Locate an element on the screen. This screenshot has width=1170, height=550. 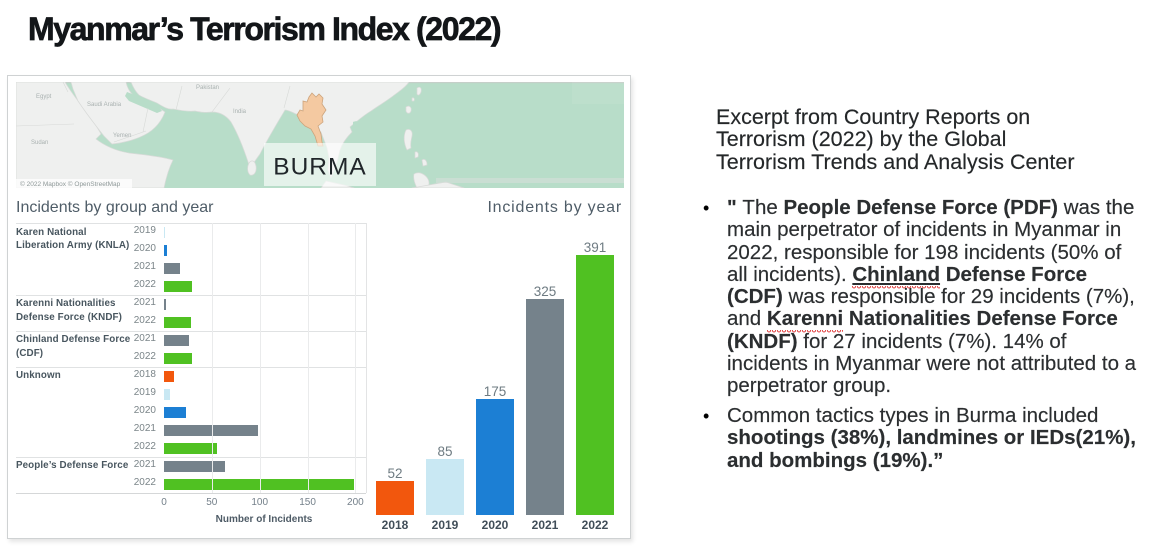
svg-text: India is located at coordinates (240, 112).